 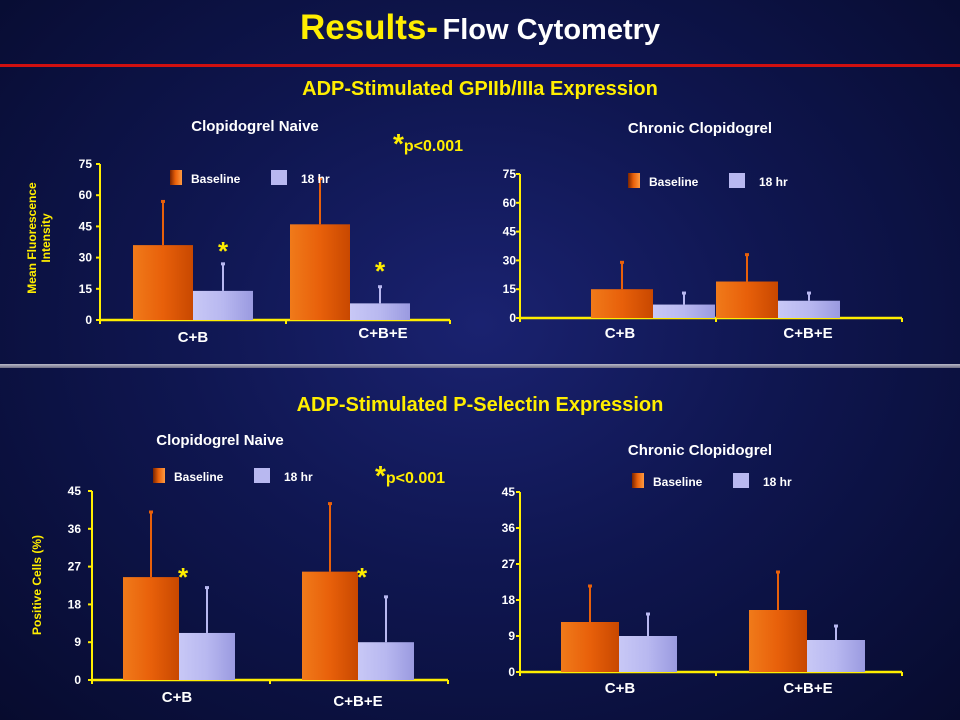 What do you see at coordinates (480, 405) in the screenshot?
I see `section-title-pselectin: ADP-Stimulated P-Selectin Expression` at bounding box center [480, 405].